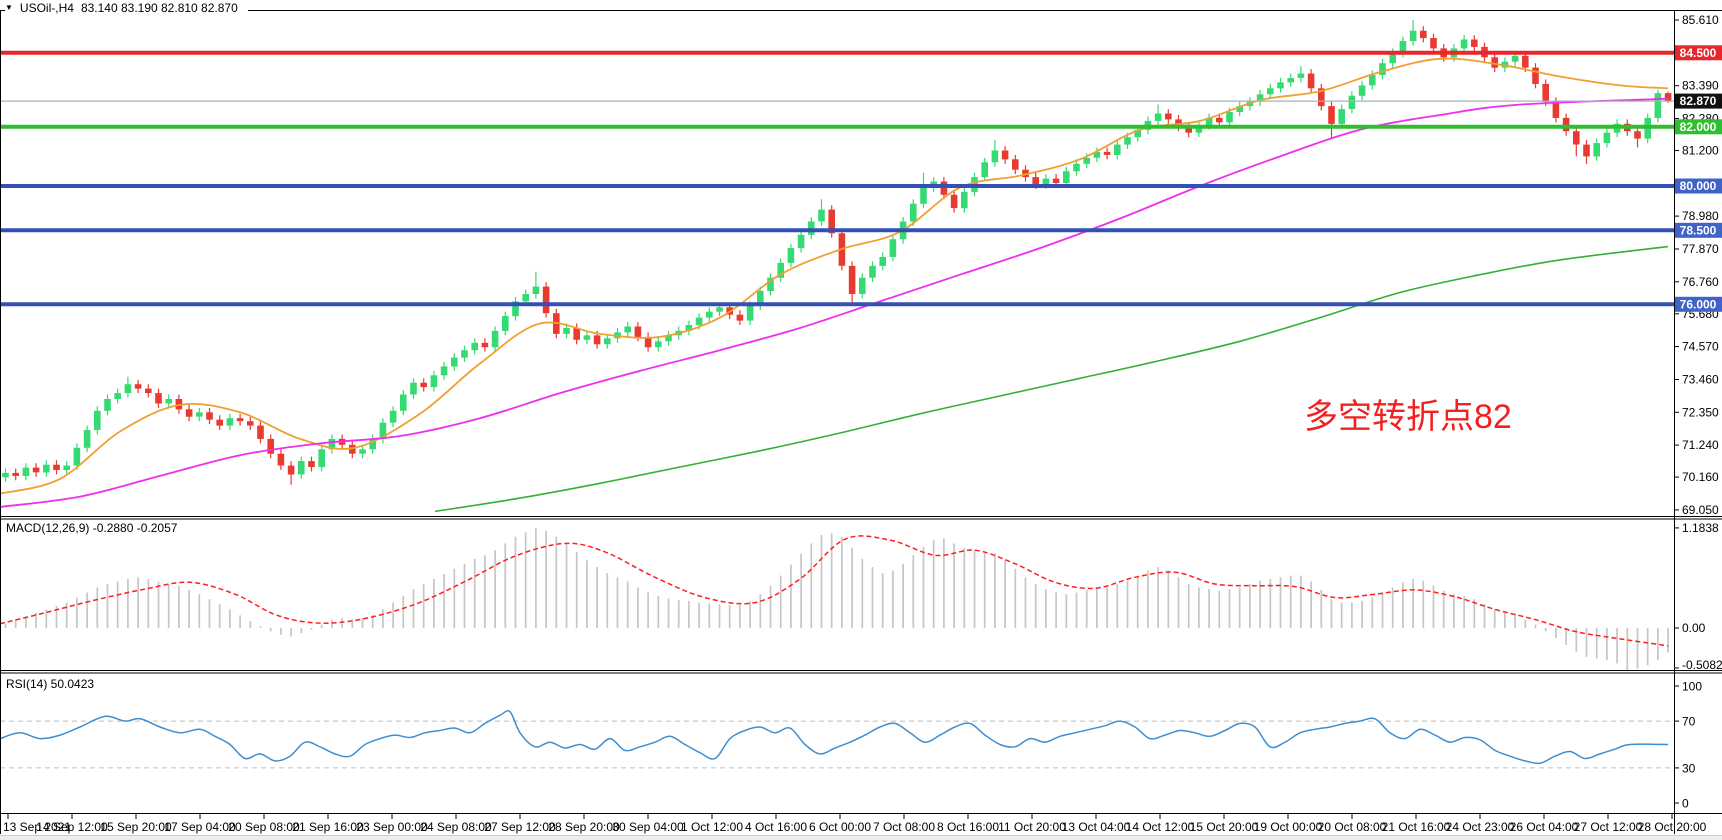 This screenshot has height=840, width=1722. I want to click on svg-text: 80.000, so click(1698, 186).